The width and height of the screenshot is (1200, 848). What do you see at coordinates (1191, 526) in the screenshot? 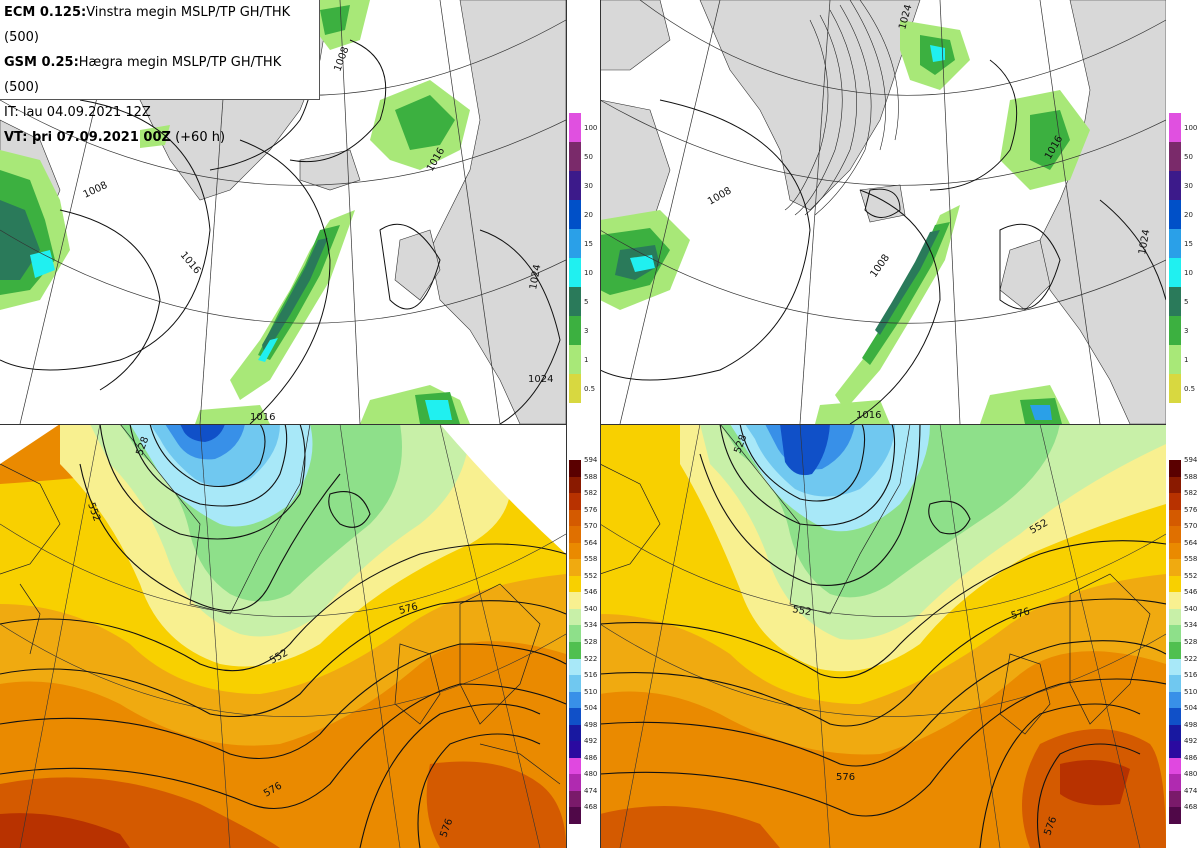
I see `colorbar-label: 570` at bounding box center [1191, 526].